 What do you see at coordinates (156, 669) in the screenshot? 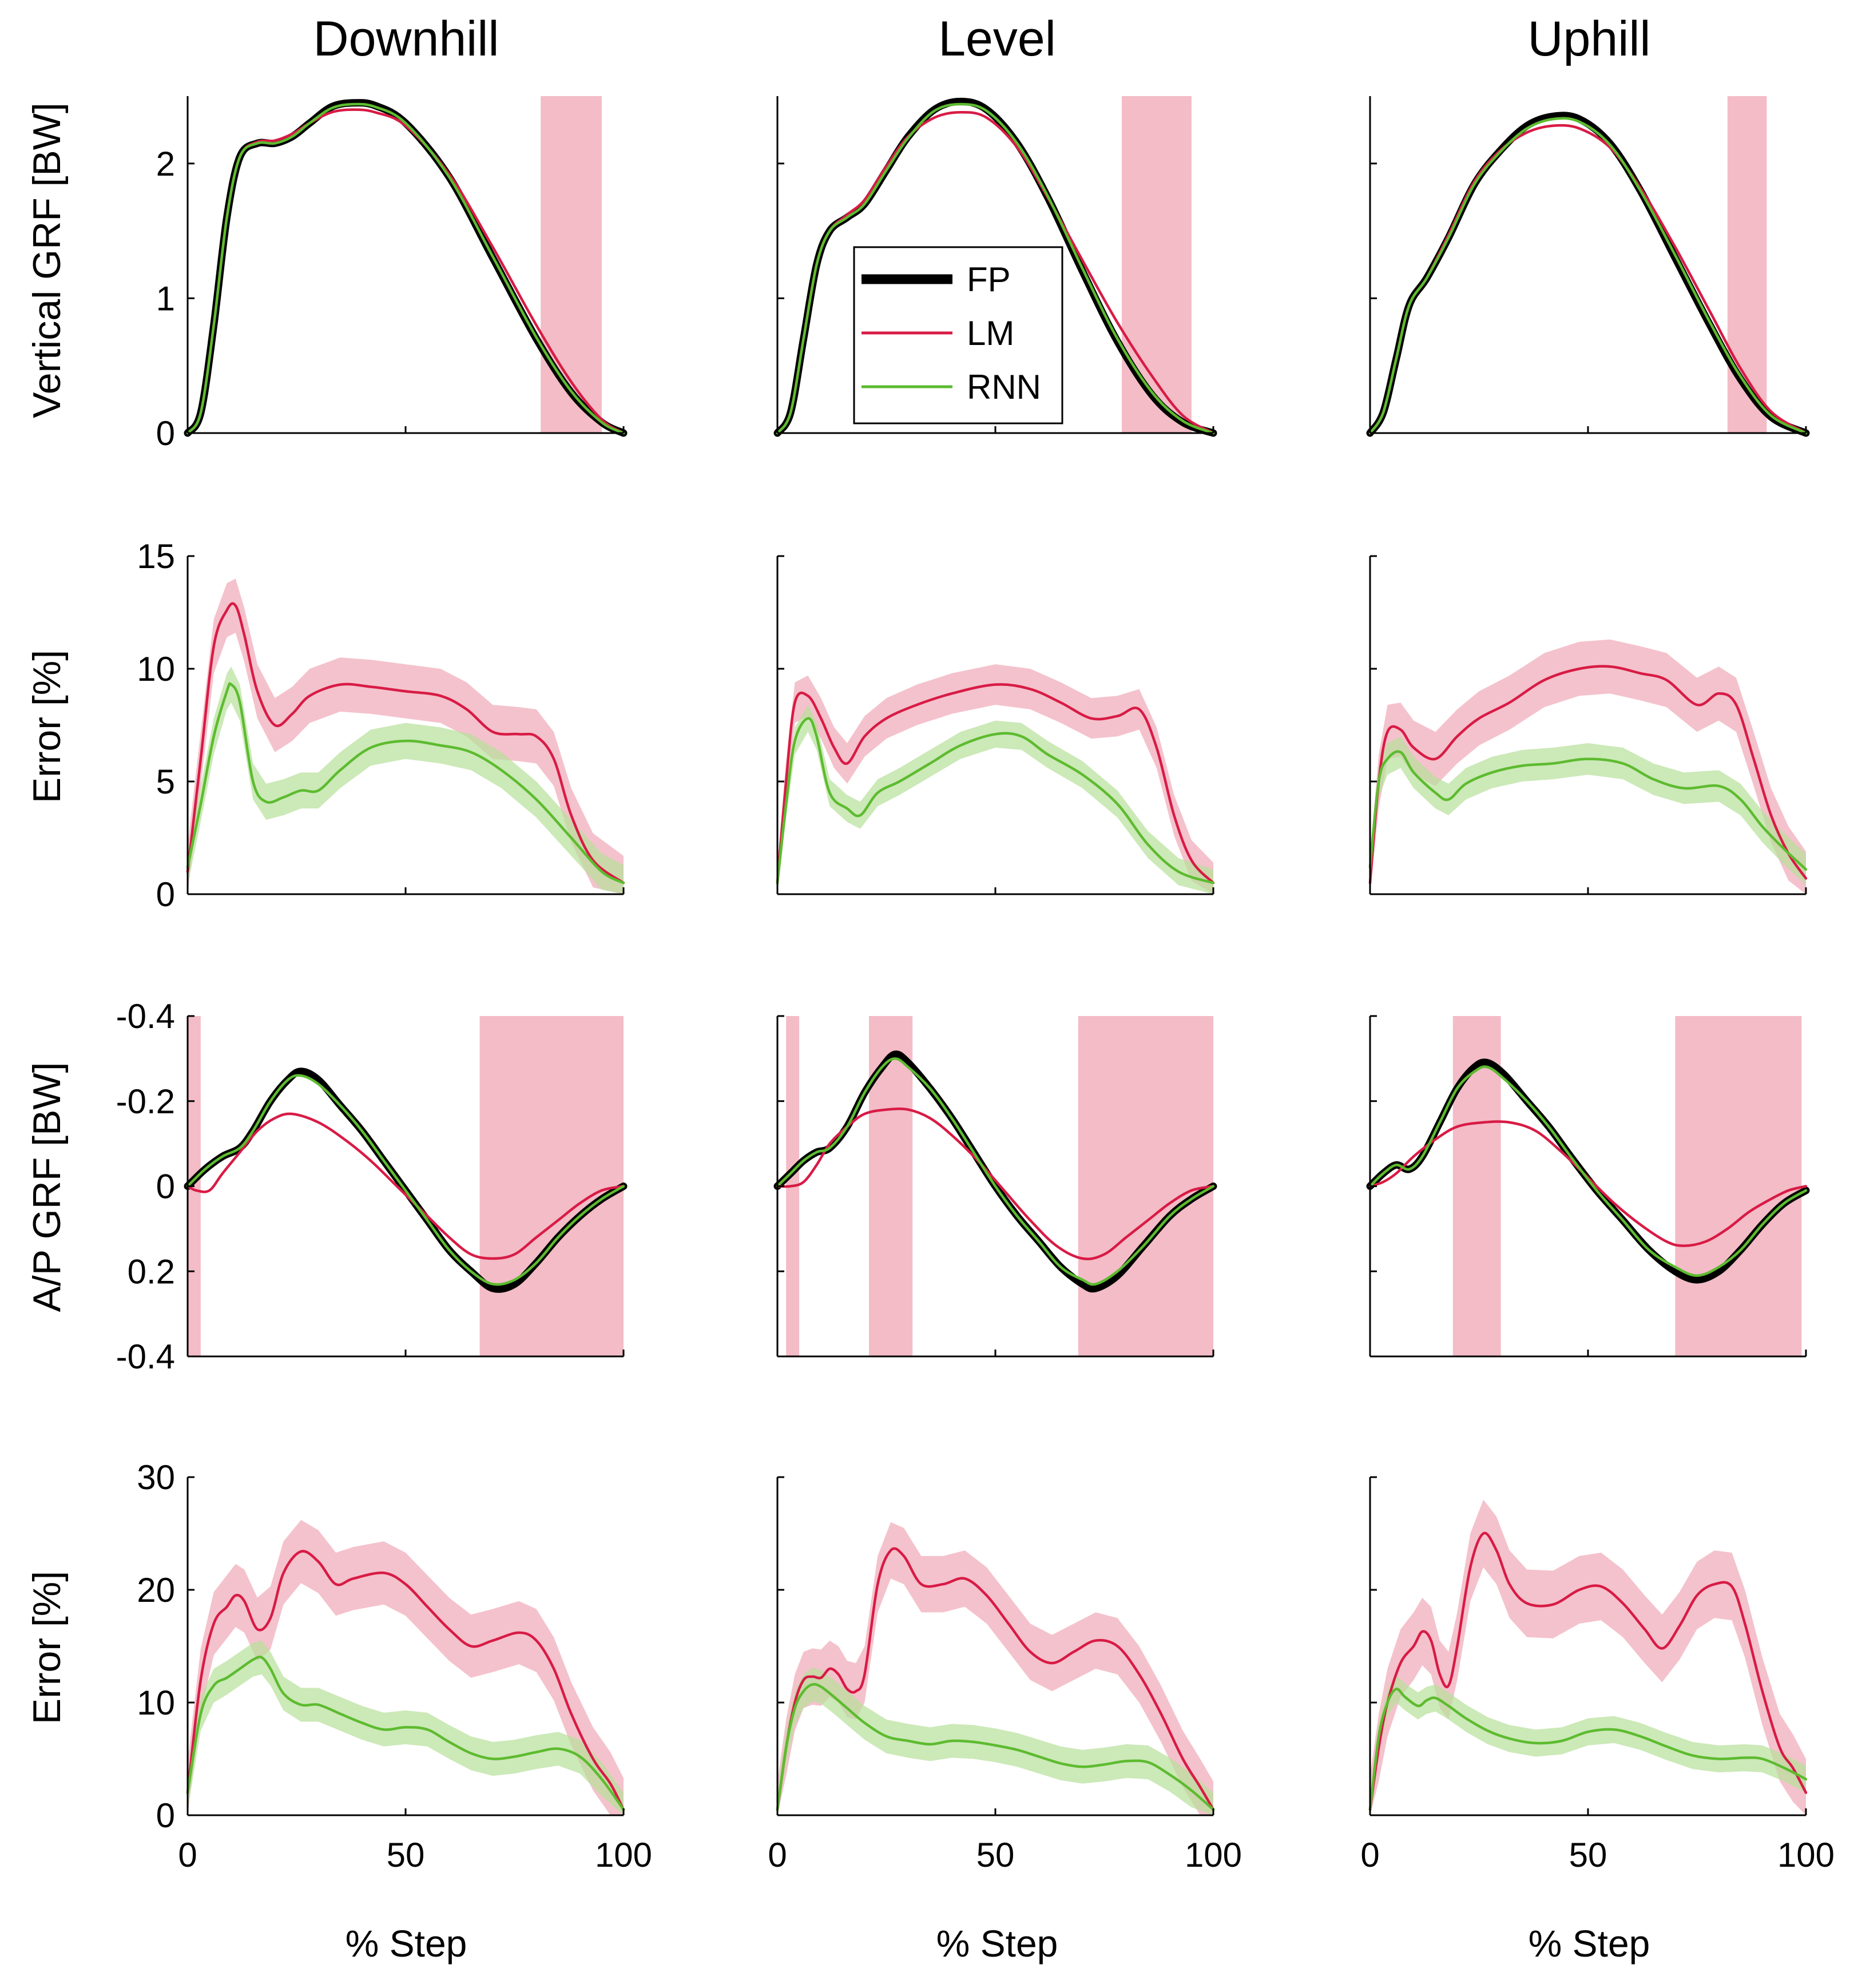
I see `y-tick-label-downhill-vertical-error-2: 10` at bounding box center [156, 669].